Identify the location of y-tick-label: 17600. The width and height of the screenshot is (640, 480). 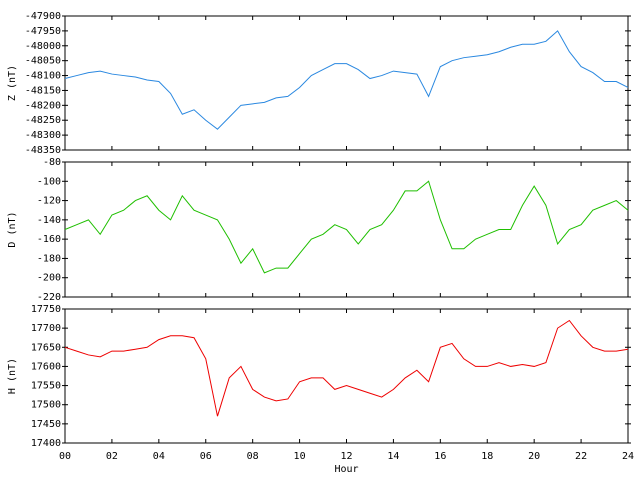
(46, 366).